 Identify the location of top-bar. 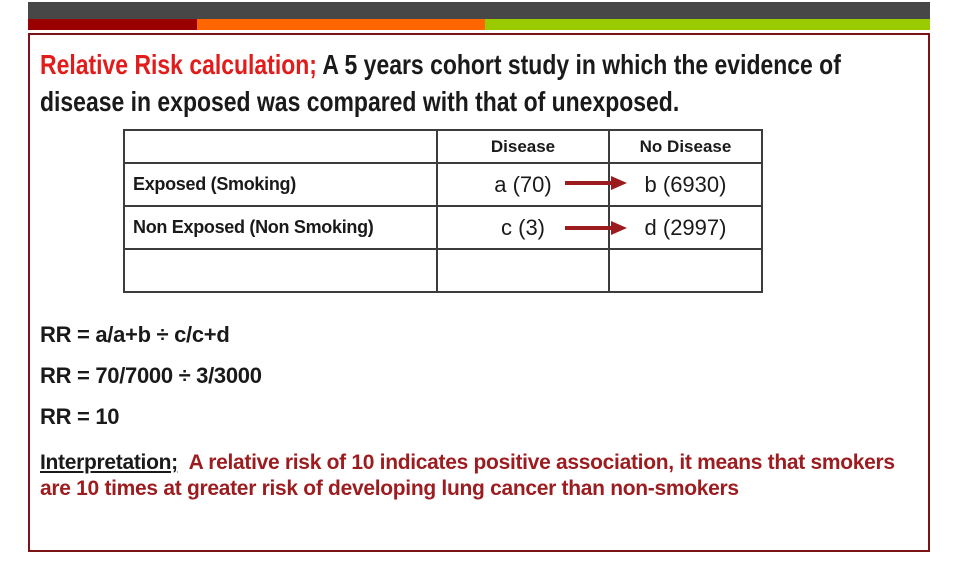
(479, 10).